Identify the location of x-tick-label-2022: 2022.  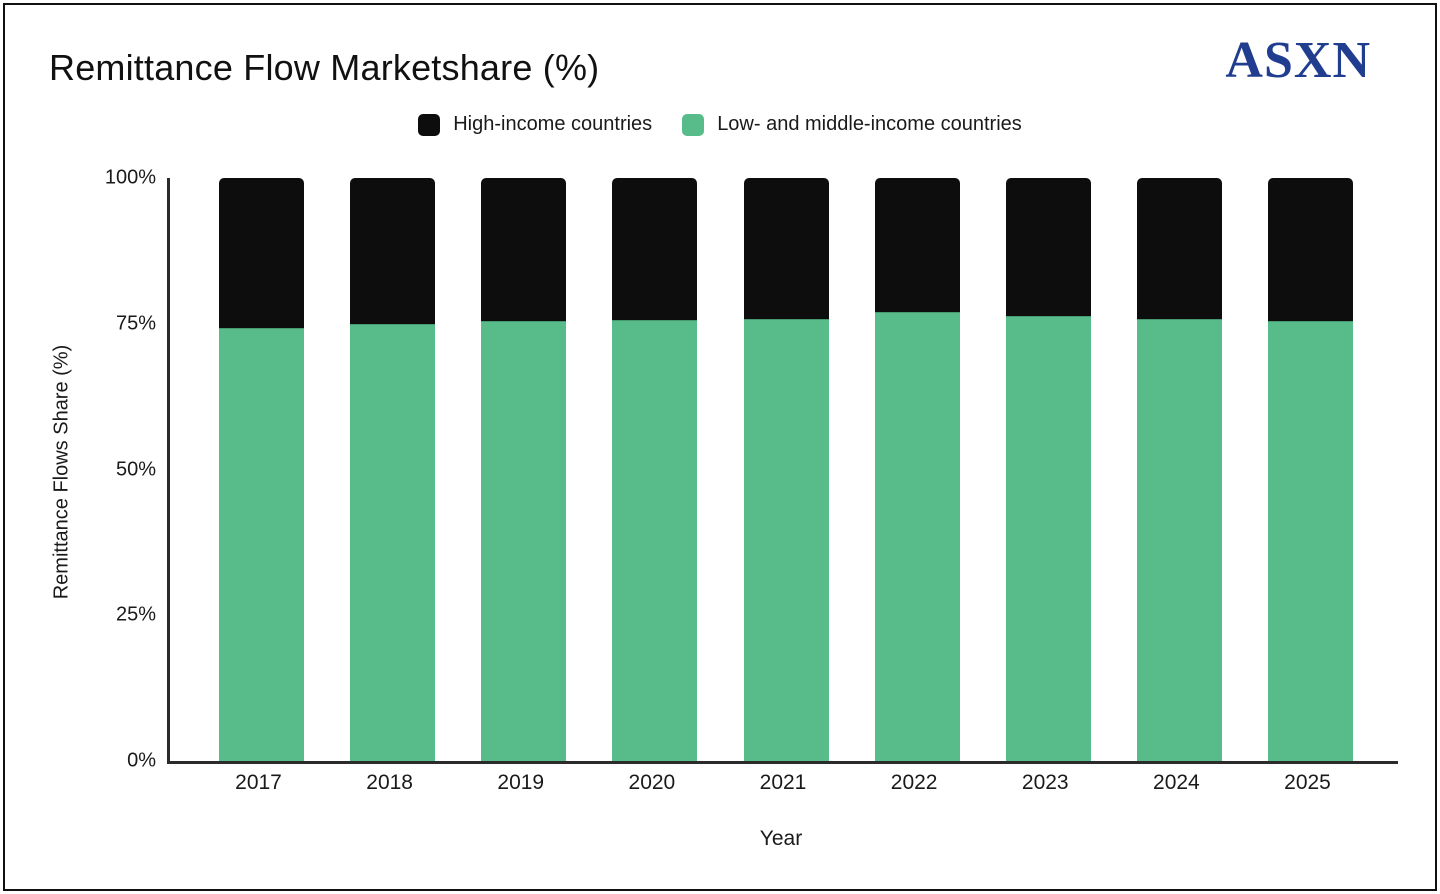
(914, 782).